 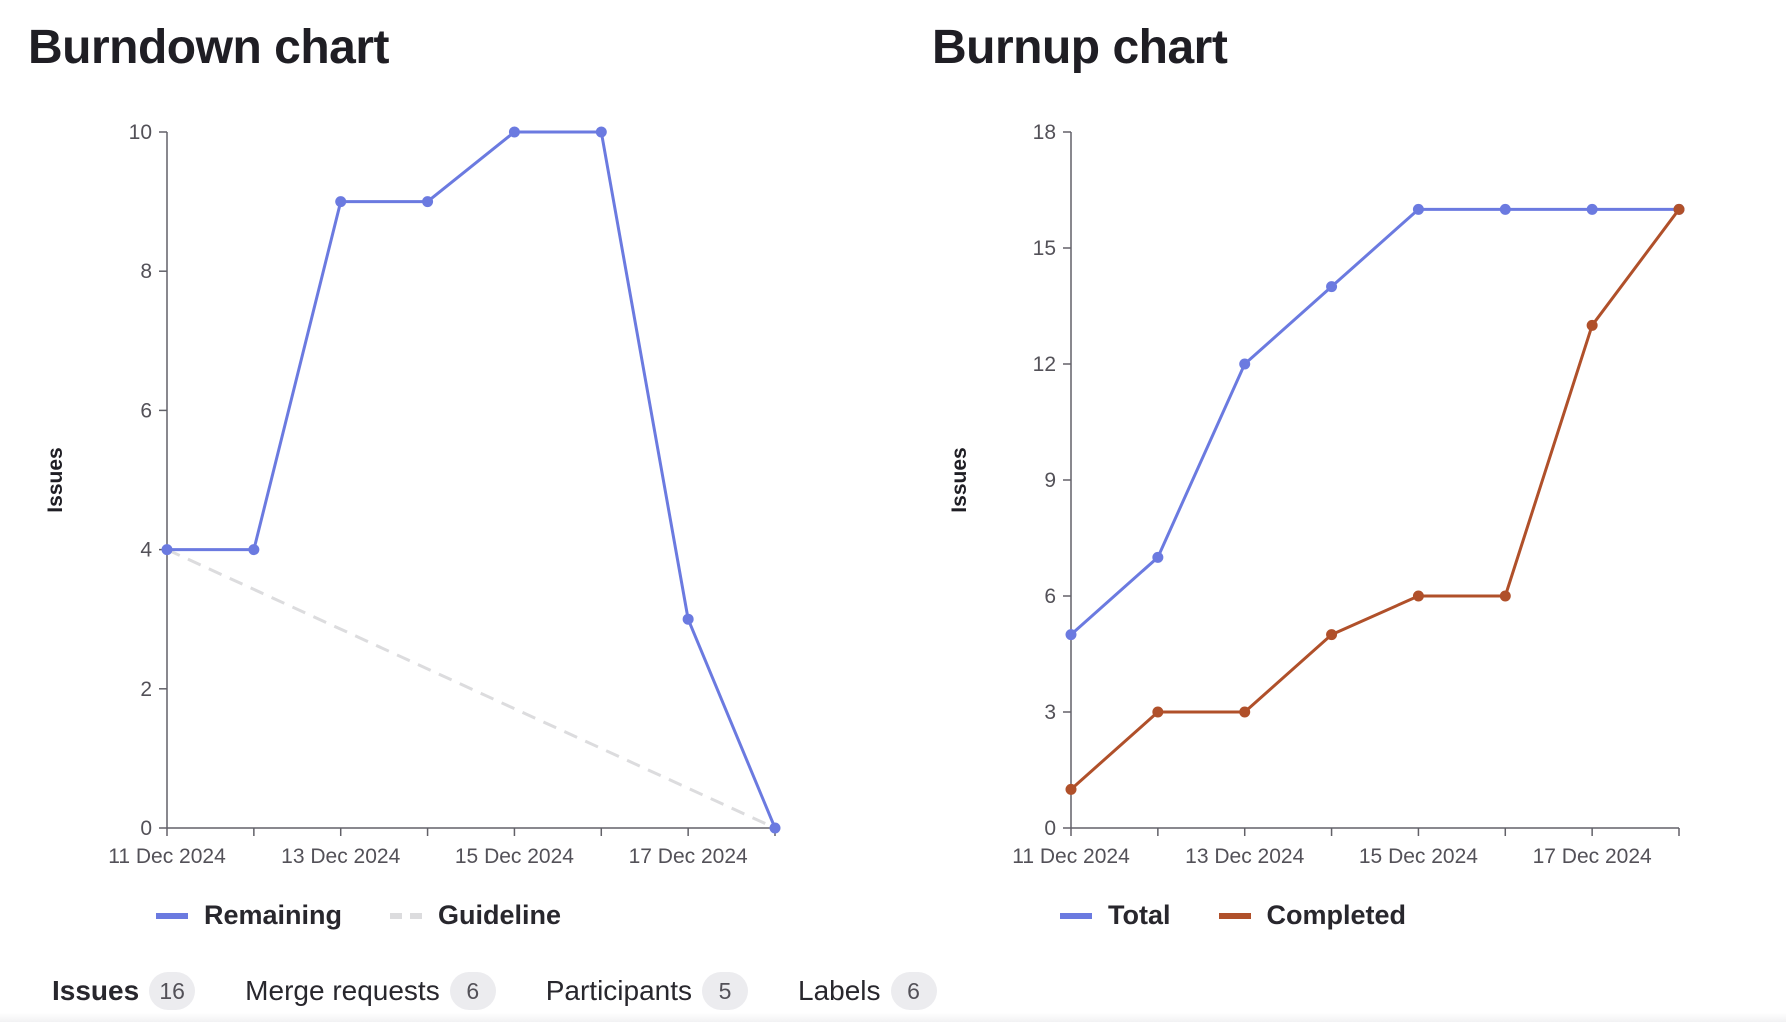 What do you see at coordinates (725, 991) in the screenshot?
I see `tab-count-participants: 5` at bounding box center [725, 991].